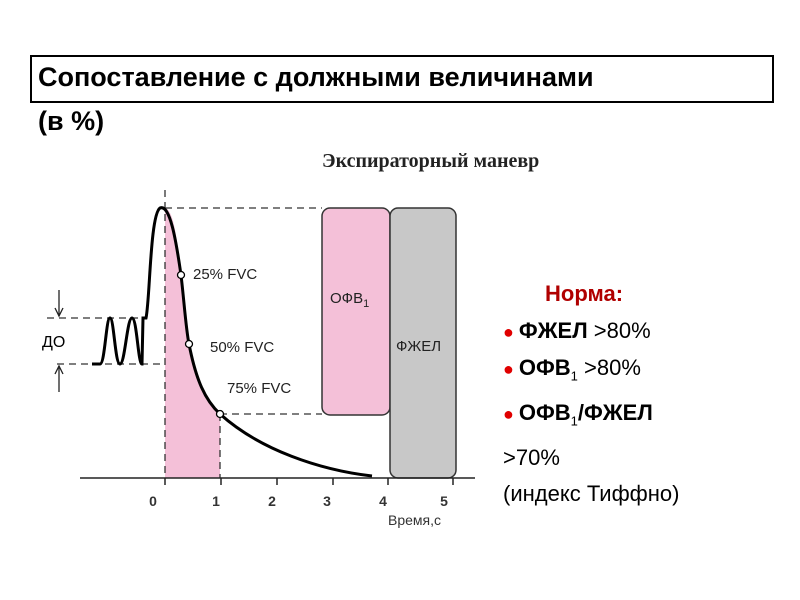  I want to click on norm-item-tiffeneau-value: >70%, so click(531, 457).